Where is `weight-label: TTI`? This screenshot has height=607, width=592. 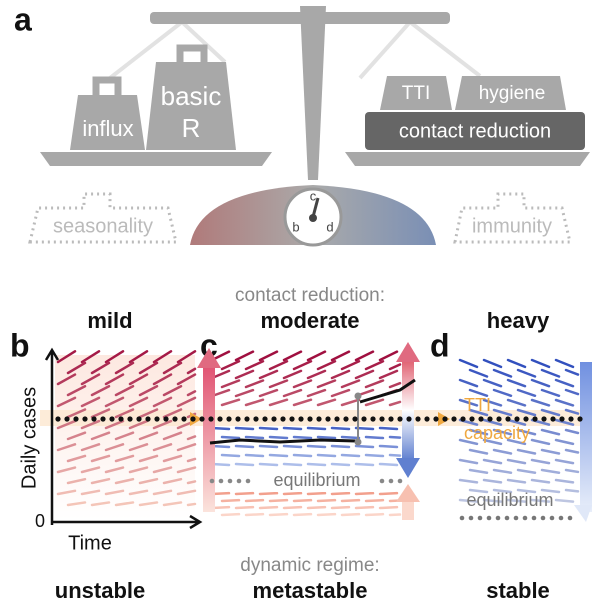
weight-label: TTI is located at coordinates (416, 93).